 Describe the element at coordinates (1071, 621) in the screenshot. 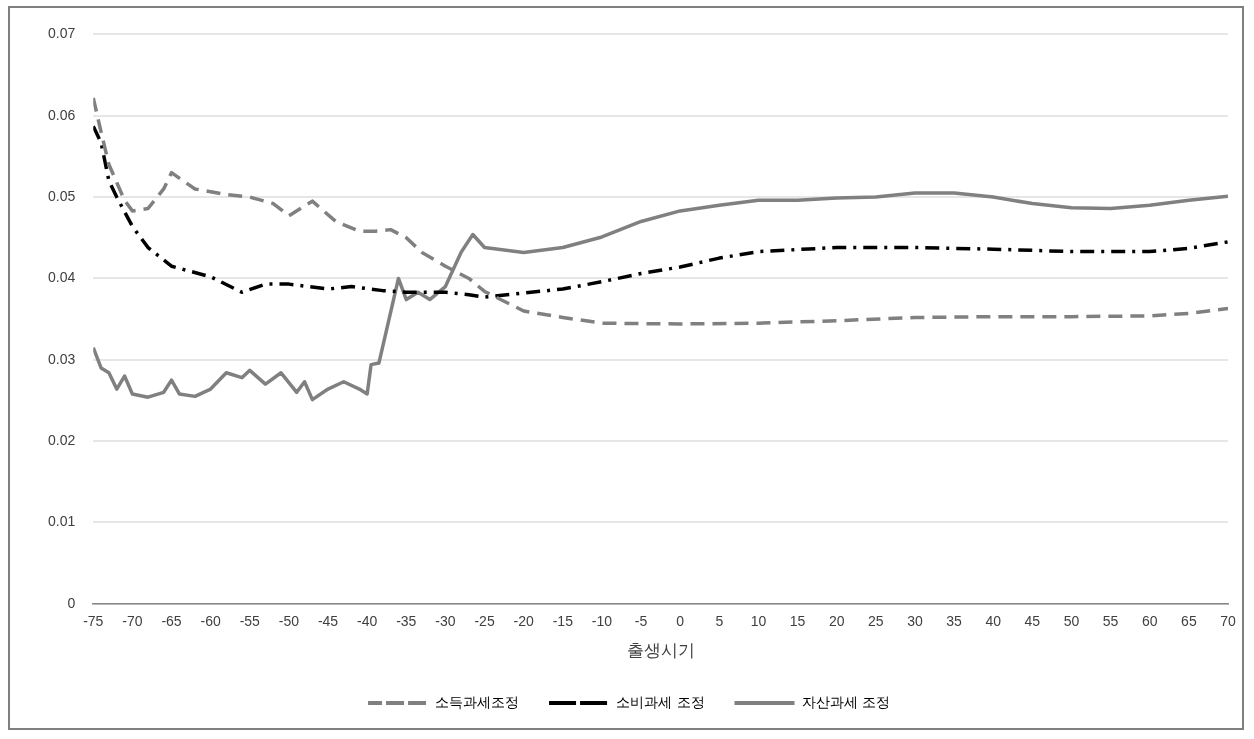

I see `x-tick-label: 50` at that location.